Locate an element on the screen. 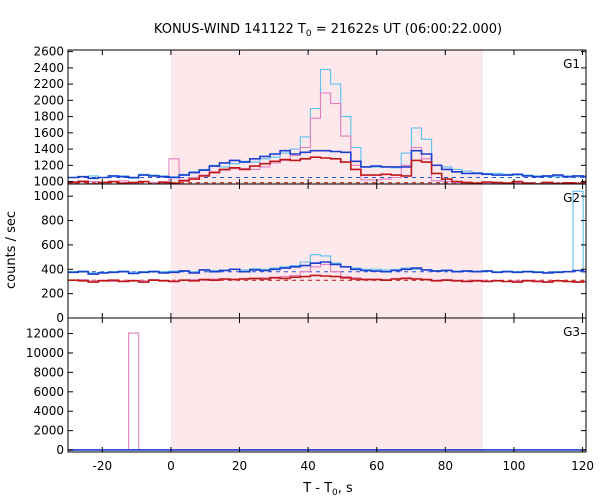 The width and height of the screenshot is (600, 500). x-tick-label: 120 is located at coordinates (582, 466).